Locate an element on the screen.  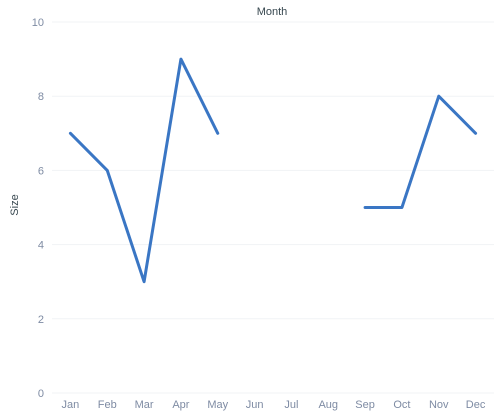
x-tick-label: May is located at coordinates (217, 405).